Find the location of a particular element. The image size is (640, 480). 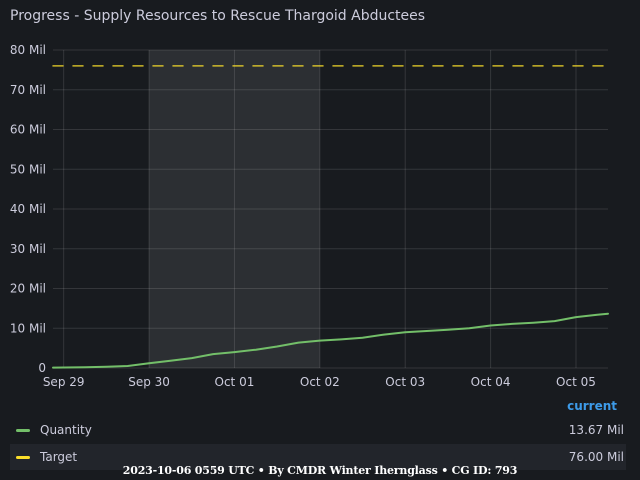

x-tick-label: Oct 01 is located at coordinates (235, 382).